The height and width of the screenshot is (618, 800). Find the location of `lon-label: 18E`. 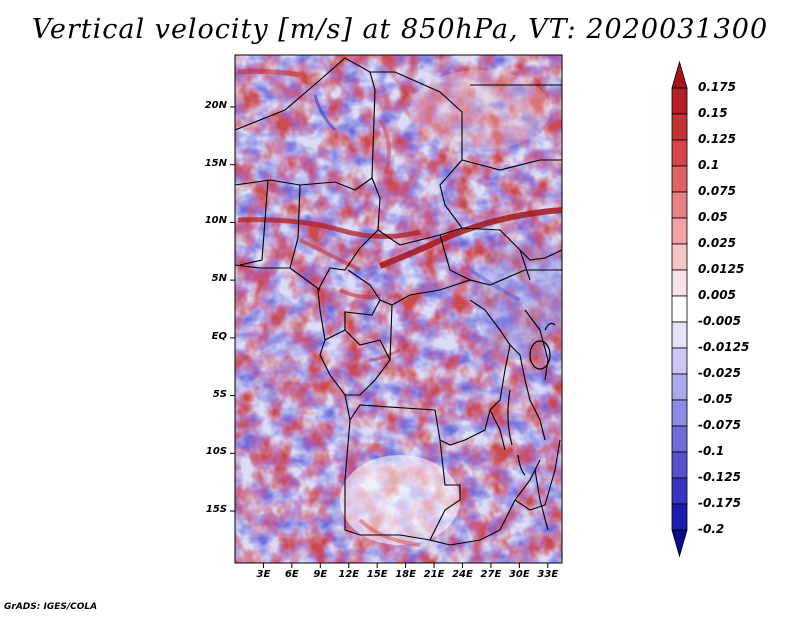

lon-label: 18E is located at coordinates (405, 574).